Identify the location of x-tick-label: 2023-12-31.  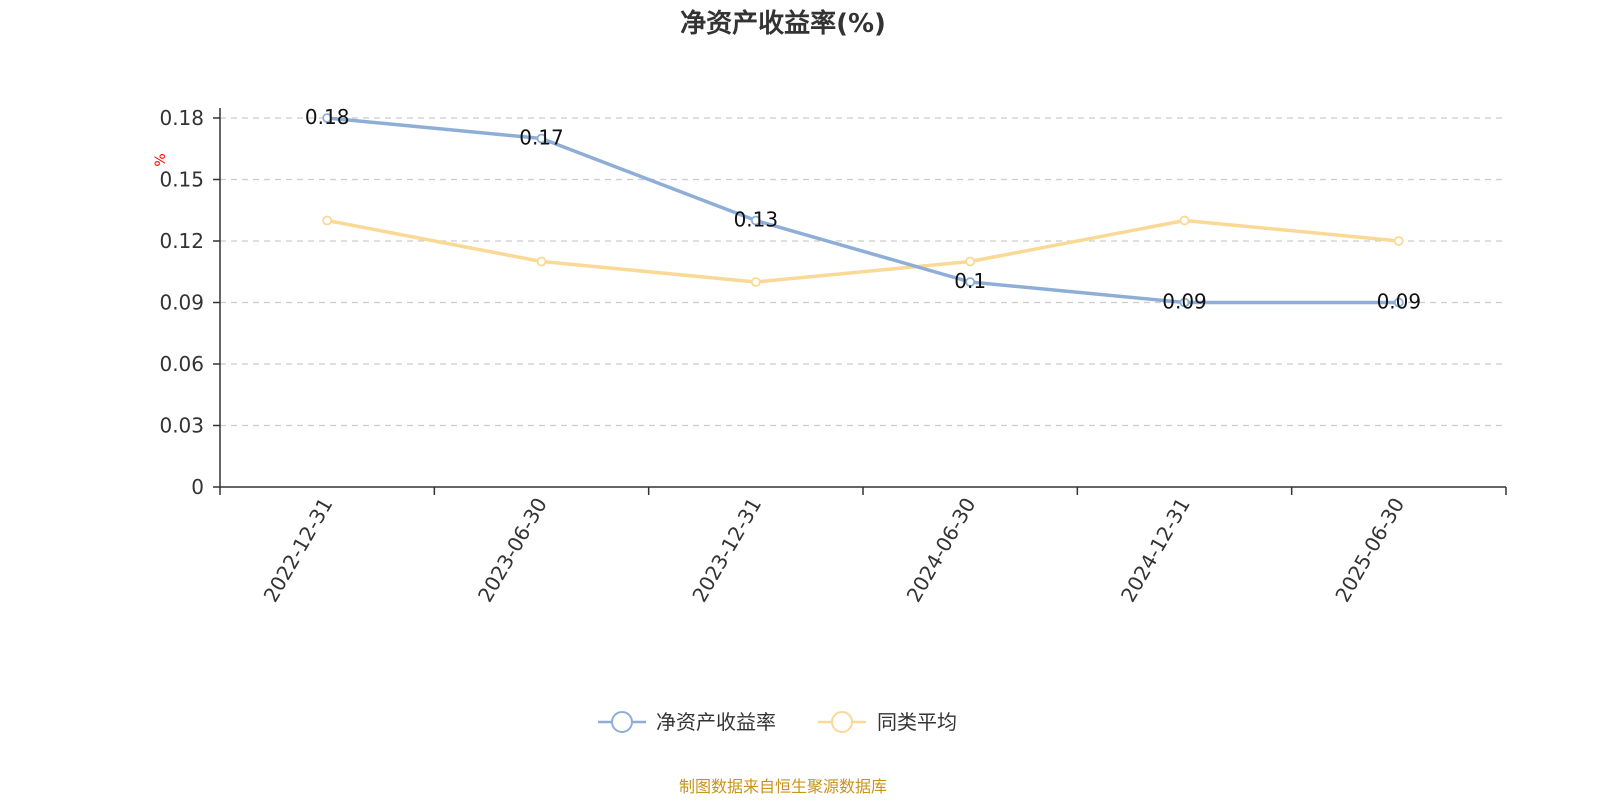
(726, 550).